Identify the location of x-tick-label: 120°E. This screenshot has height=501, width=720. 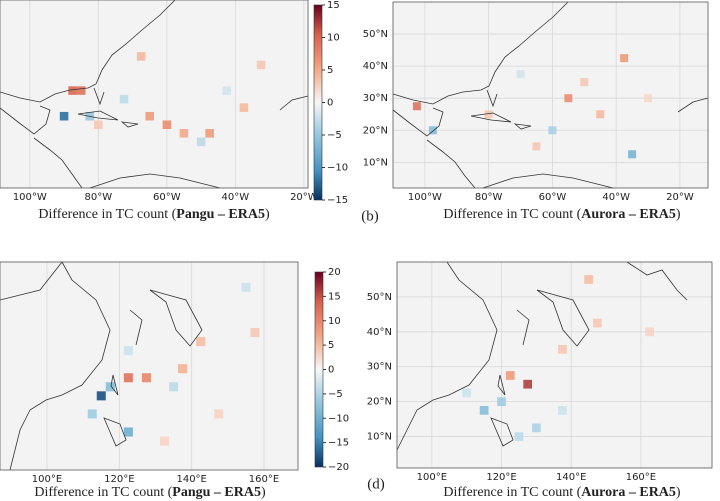
(119, 479).